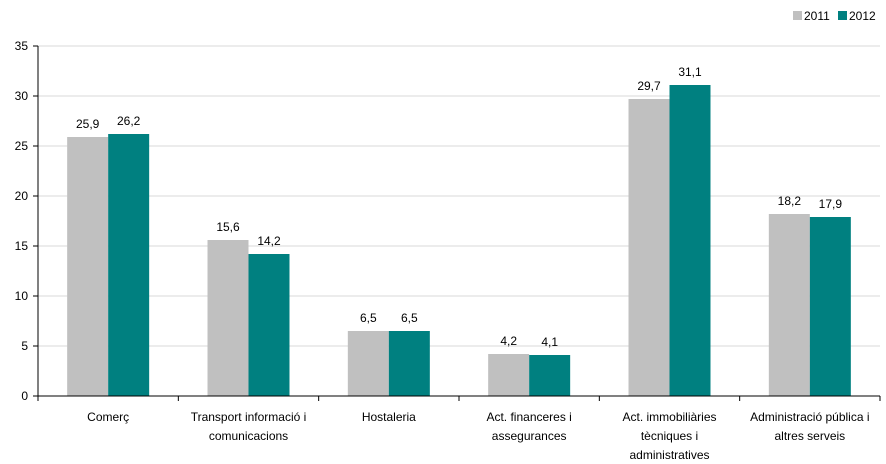 This screenshot has height=464, width=886. I want to click on legend-swatch-2011, so click(797, 15).